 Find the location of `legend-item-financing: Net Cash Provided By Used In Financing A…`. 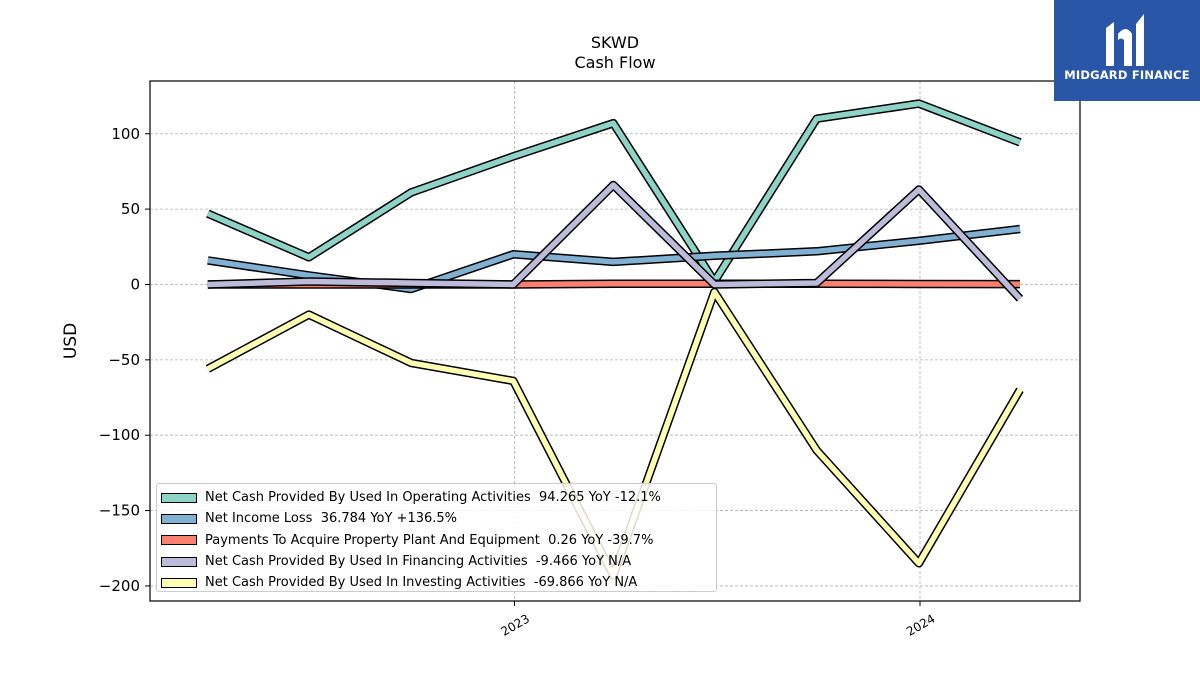

legend-item-financing: Net Cash Provided By Used In Financing A… is located at coordinates (438, 561).